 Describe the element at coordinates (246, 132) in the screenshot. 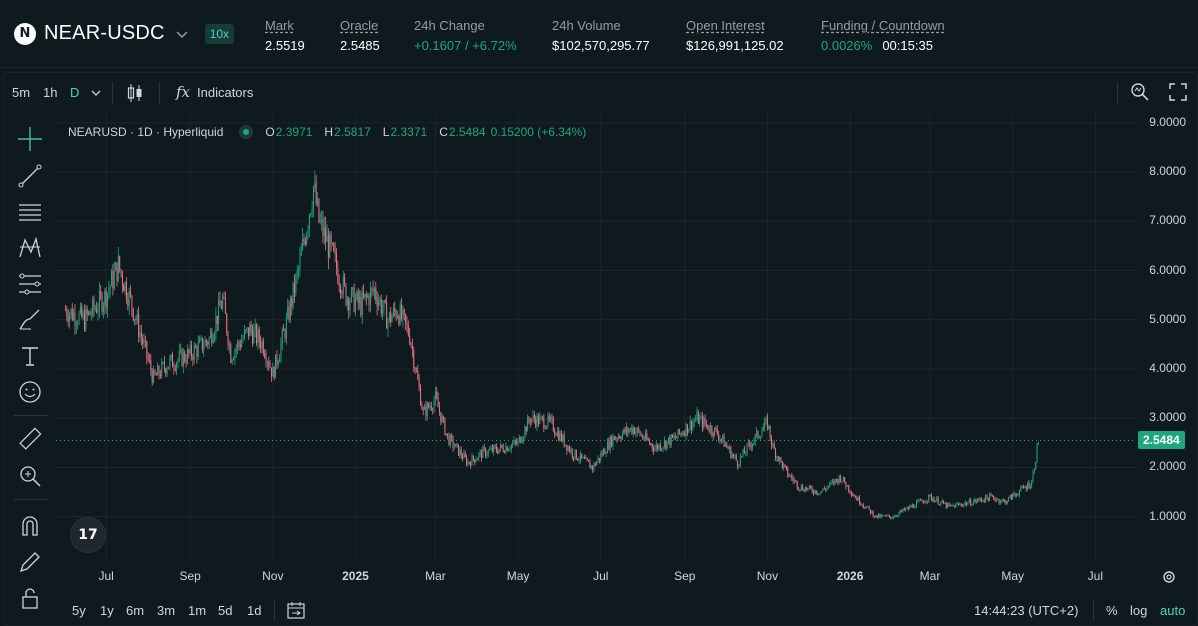

I see `visibility-icon` at that location.